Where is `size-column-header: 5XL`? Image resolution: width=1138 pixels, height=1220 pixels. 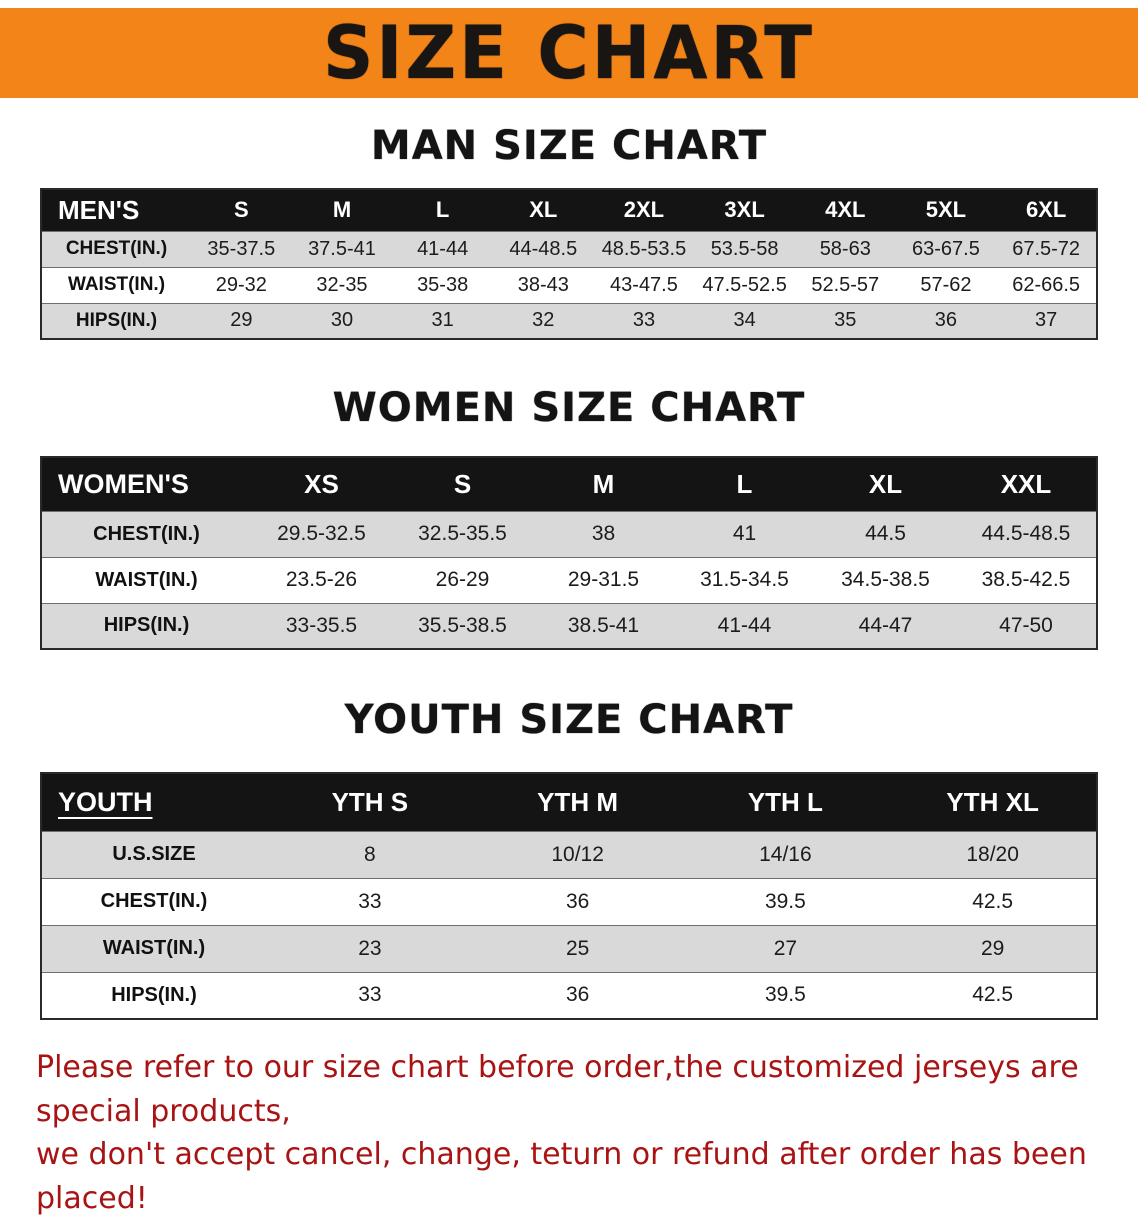
size-column-header: 5XL is located at coordinates (946, 210).